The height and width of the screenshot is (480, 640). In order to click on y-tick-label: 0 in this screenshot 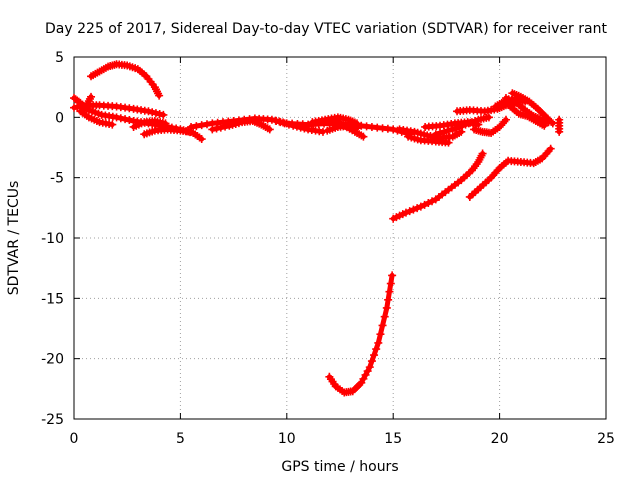, I will do `click(59, 118)`.